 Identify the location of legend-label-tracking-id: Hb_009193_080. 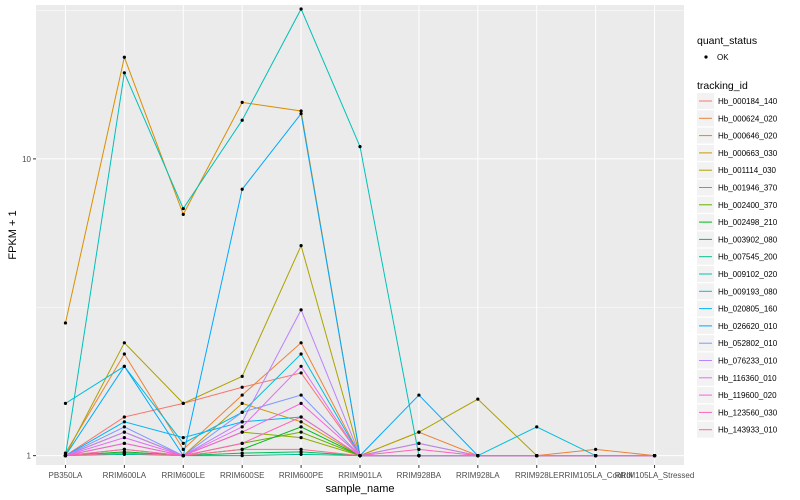
(748, 291).